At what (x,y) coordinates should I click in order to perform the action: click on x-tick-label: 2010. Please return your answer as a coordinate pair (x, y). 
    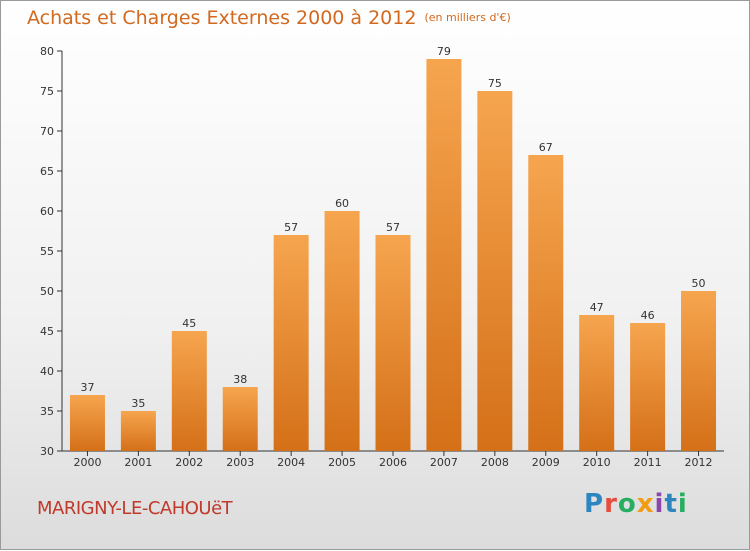
    Looking at the image, I should click on (597, 462).